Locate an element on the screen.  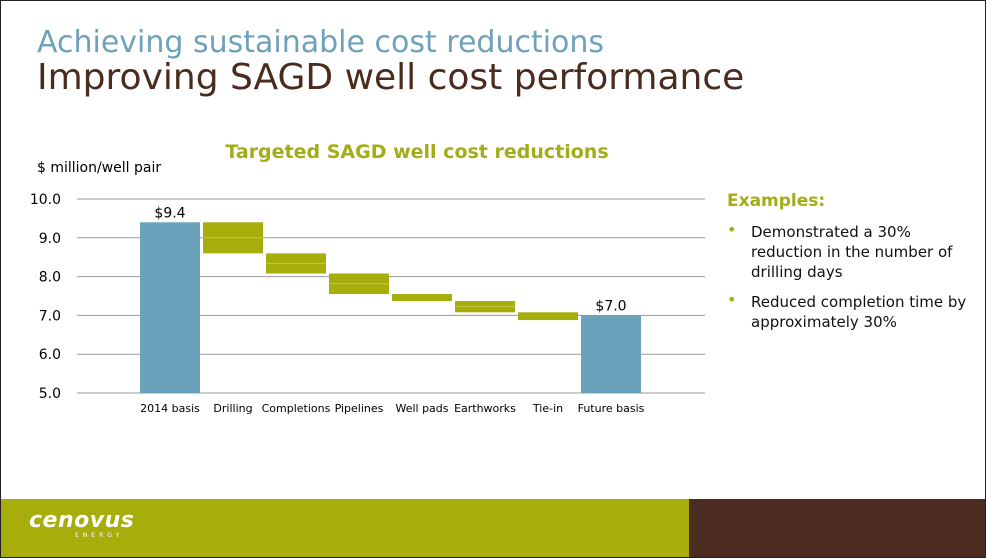
y-axis-label: $ million/well pair is located at coordinates (99, 168).